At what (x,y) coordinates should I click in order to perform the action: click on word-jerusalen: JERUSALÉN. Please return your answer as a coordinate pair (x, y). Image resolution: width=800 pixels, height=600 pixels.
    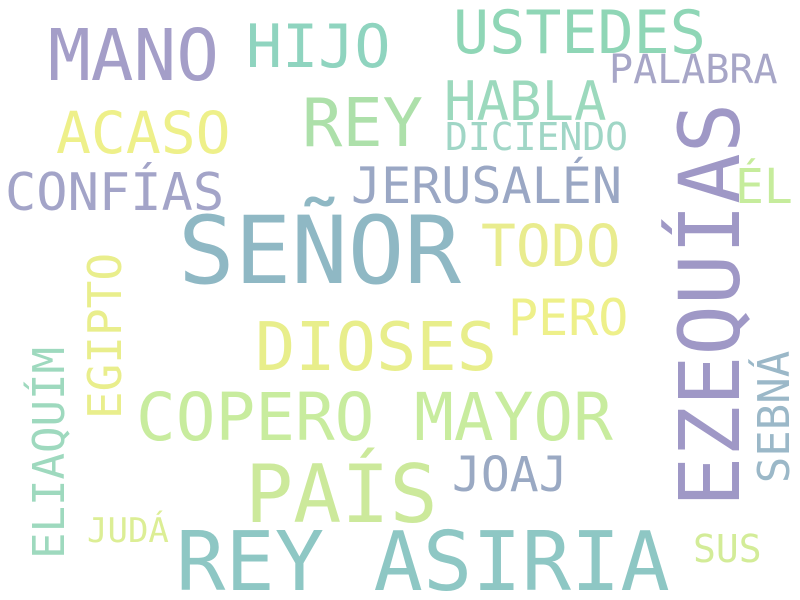
    Looking at the image, I should click on (486, 186).